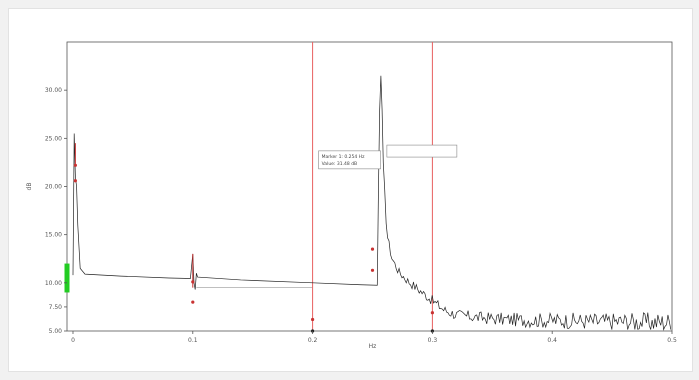 The width and height of the screenshot is (699, 380). I want to click on y-tick-label-2: 10.00, so click(53, 283).